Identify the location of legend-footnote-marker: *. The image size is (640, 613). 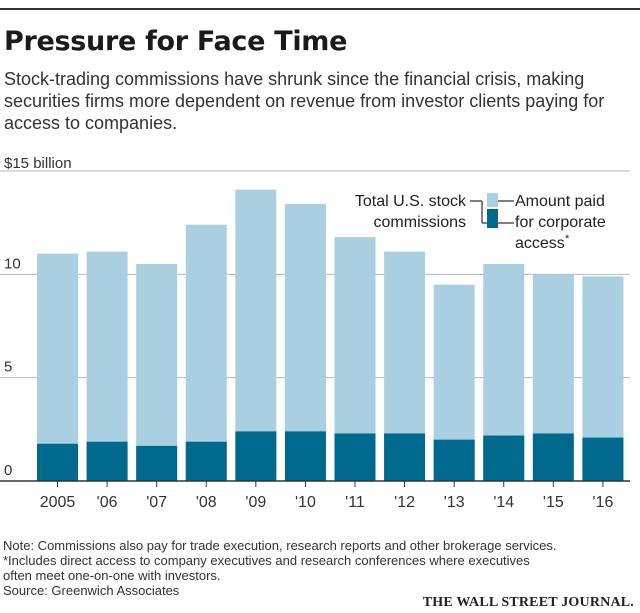
(567, 239).